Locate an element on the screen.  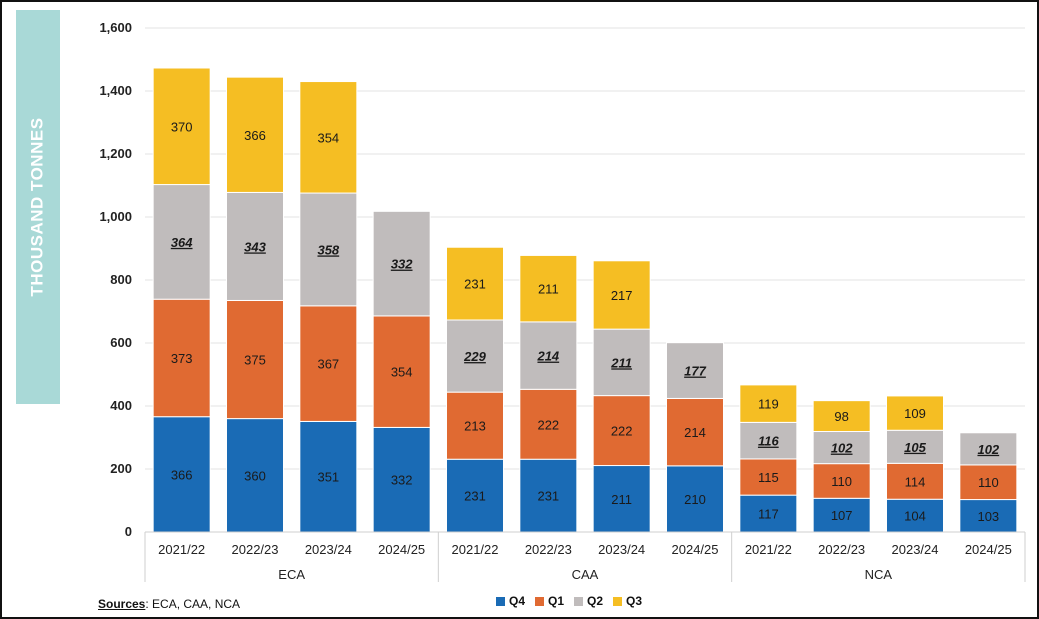
data-label-q3: 366 is located at coordinates (255, 135).